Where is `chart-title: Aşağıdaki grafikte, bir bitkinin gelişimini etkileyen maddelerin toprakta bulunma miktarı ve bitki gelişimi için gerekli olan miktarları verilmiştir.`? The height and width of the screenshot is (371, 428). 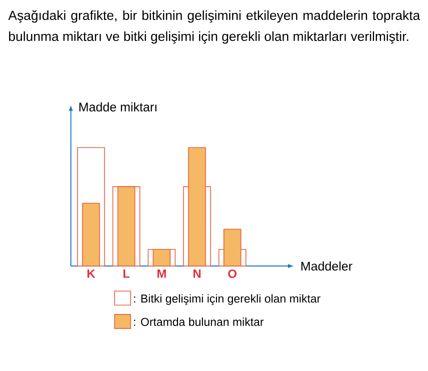
chart-title: Aşağıdaki grafikte, bir bitkinin gelişimini etkileyen maddelerin toprakta bulunma miktarı ve bitki gelişimi için gerekli olan miktarları verilmiştir. is located at coordinates (214, 27).